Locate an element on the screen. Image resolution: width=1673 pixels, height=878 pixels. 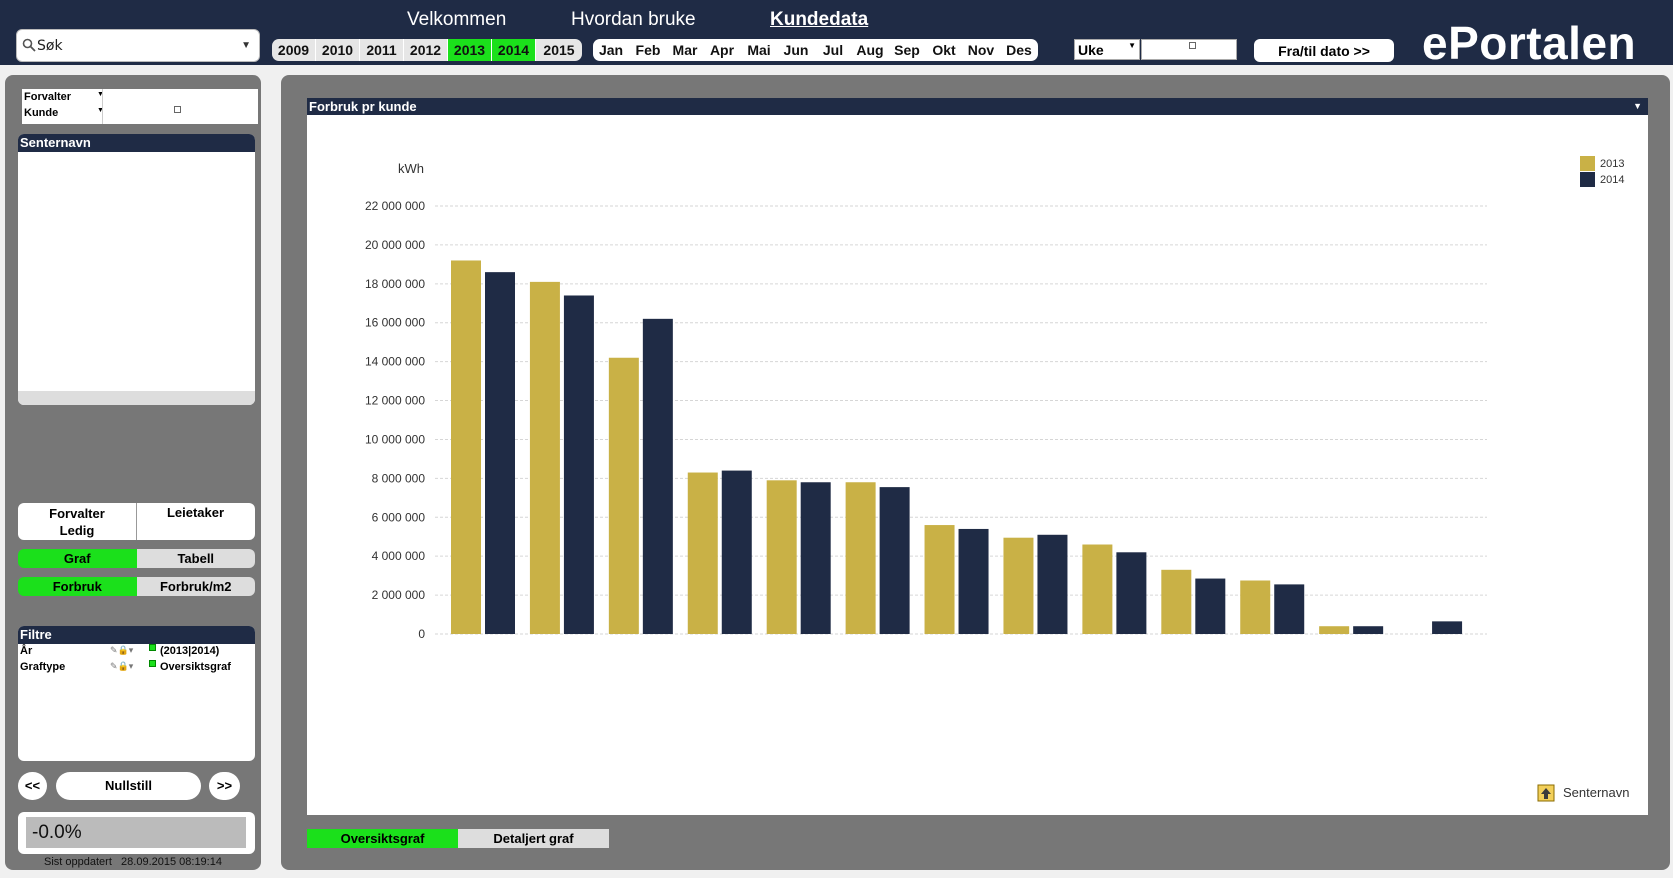
month-mai: Mai is located at coordinates (759, 50).